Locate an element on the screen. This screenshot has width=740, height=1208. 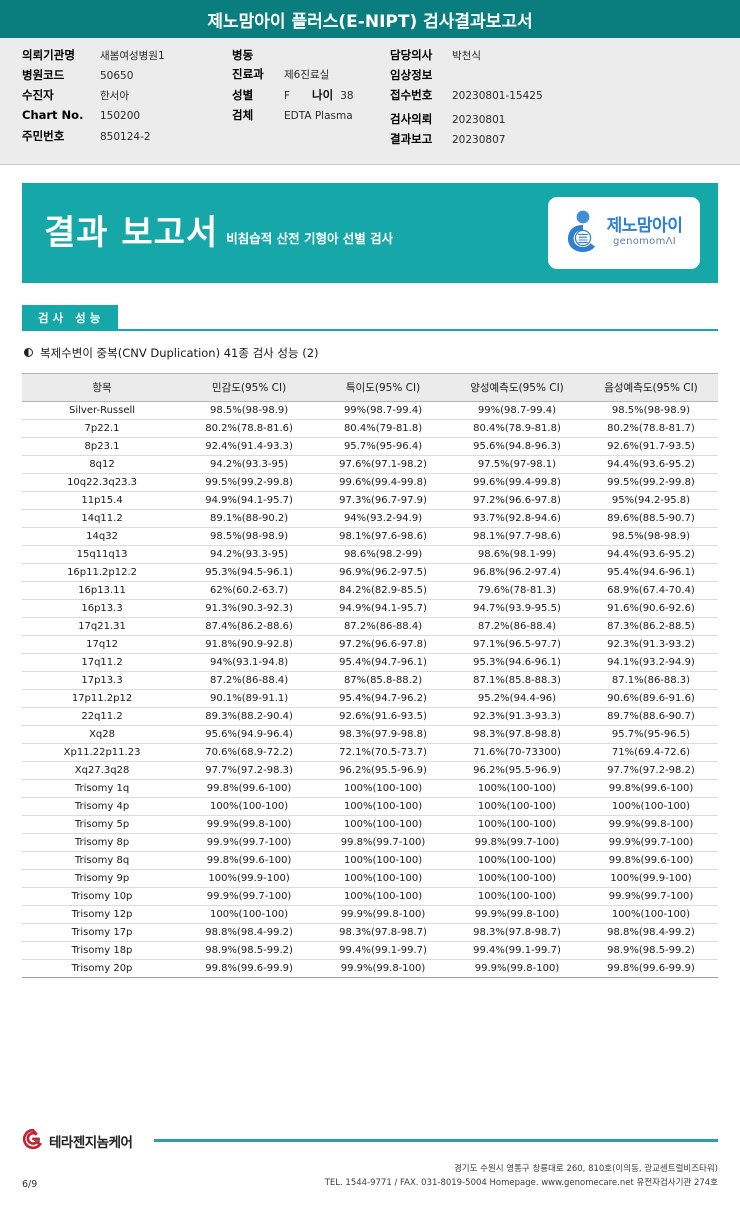
table-cell-item: Trisomy 18p is located at coordinates (102, 950).